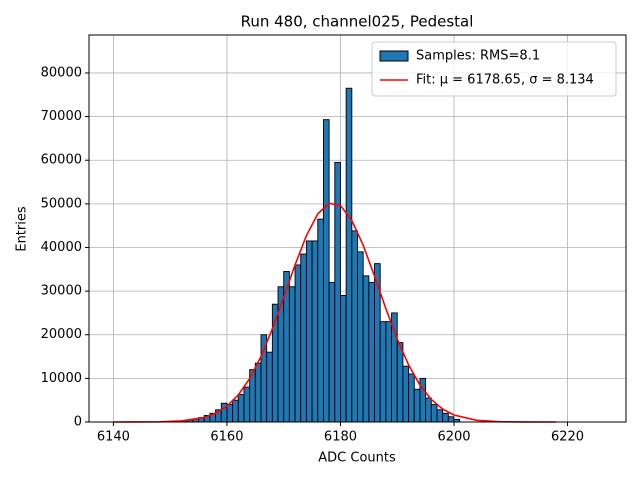  Describe the element at coordinates (61, 291) in the screenshot. I see `y-tick-label: 30000` at that location.